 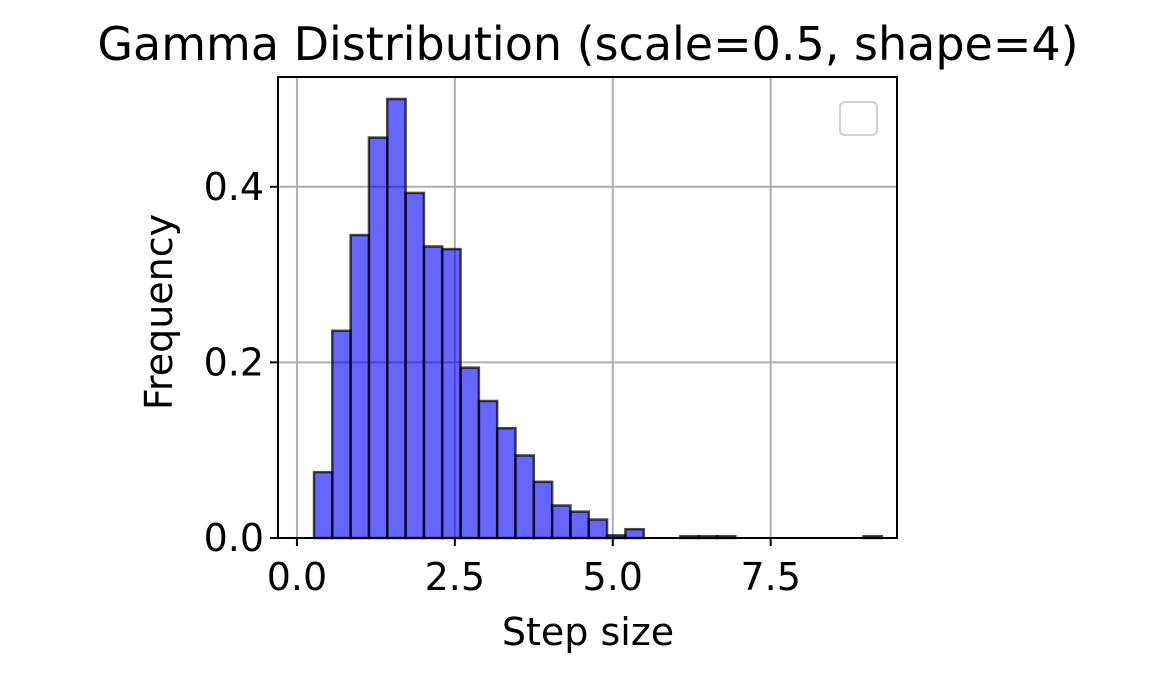 What do you see at coordinates (297, 577) in the screenshot?
I see `x-tick-label: 0.0` at bounding box center [297, 577].